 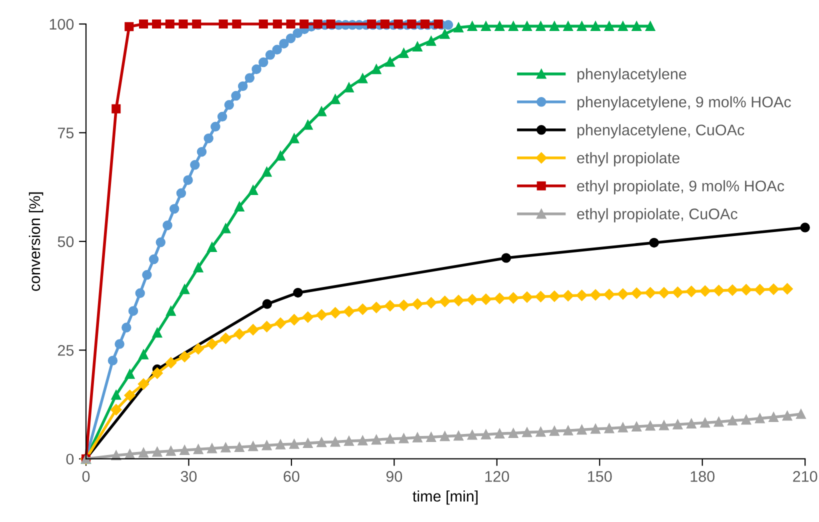 What do you see at coordinates (188, 476) in the screenshot?
I see `x-tick-label: 30` at bounding box center [188, 476].